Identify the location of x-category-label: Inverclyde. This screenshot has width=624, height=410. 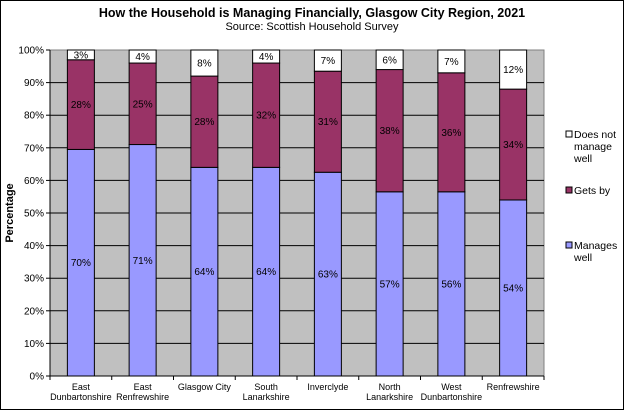
(327, 387).